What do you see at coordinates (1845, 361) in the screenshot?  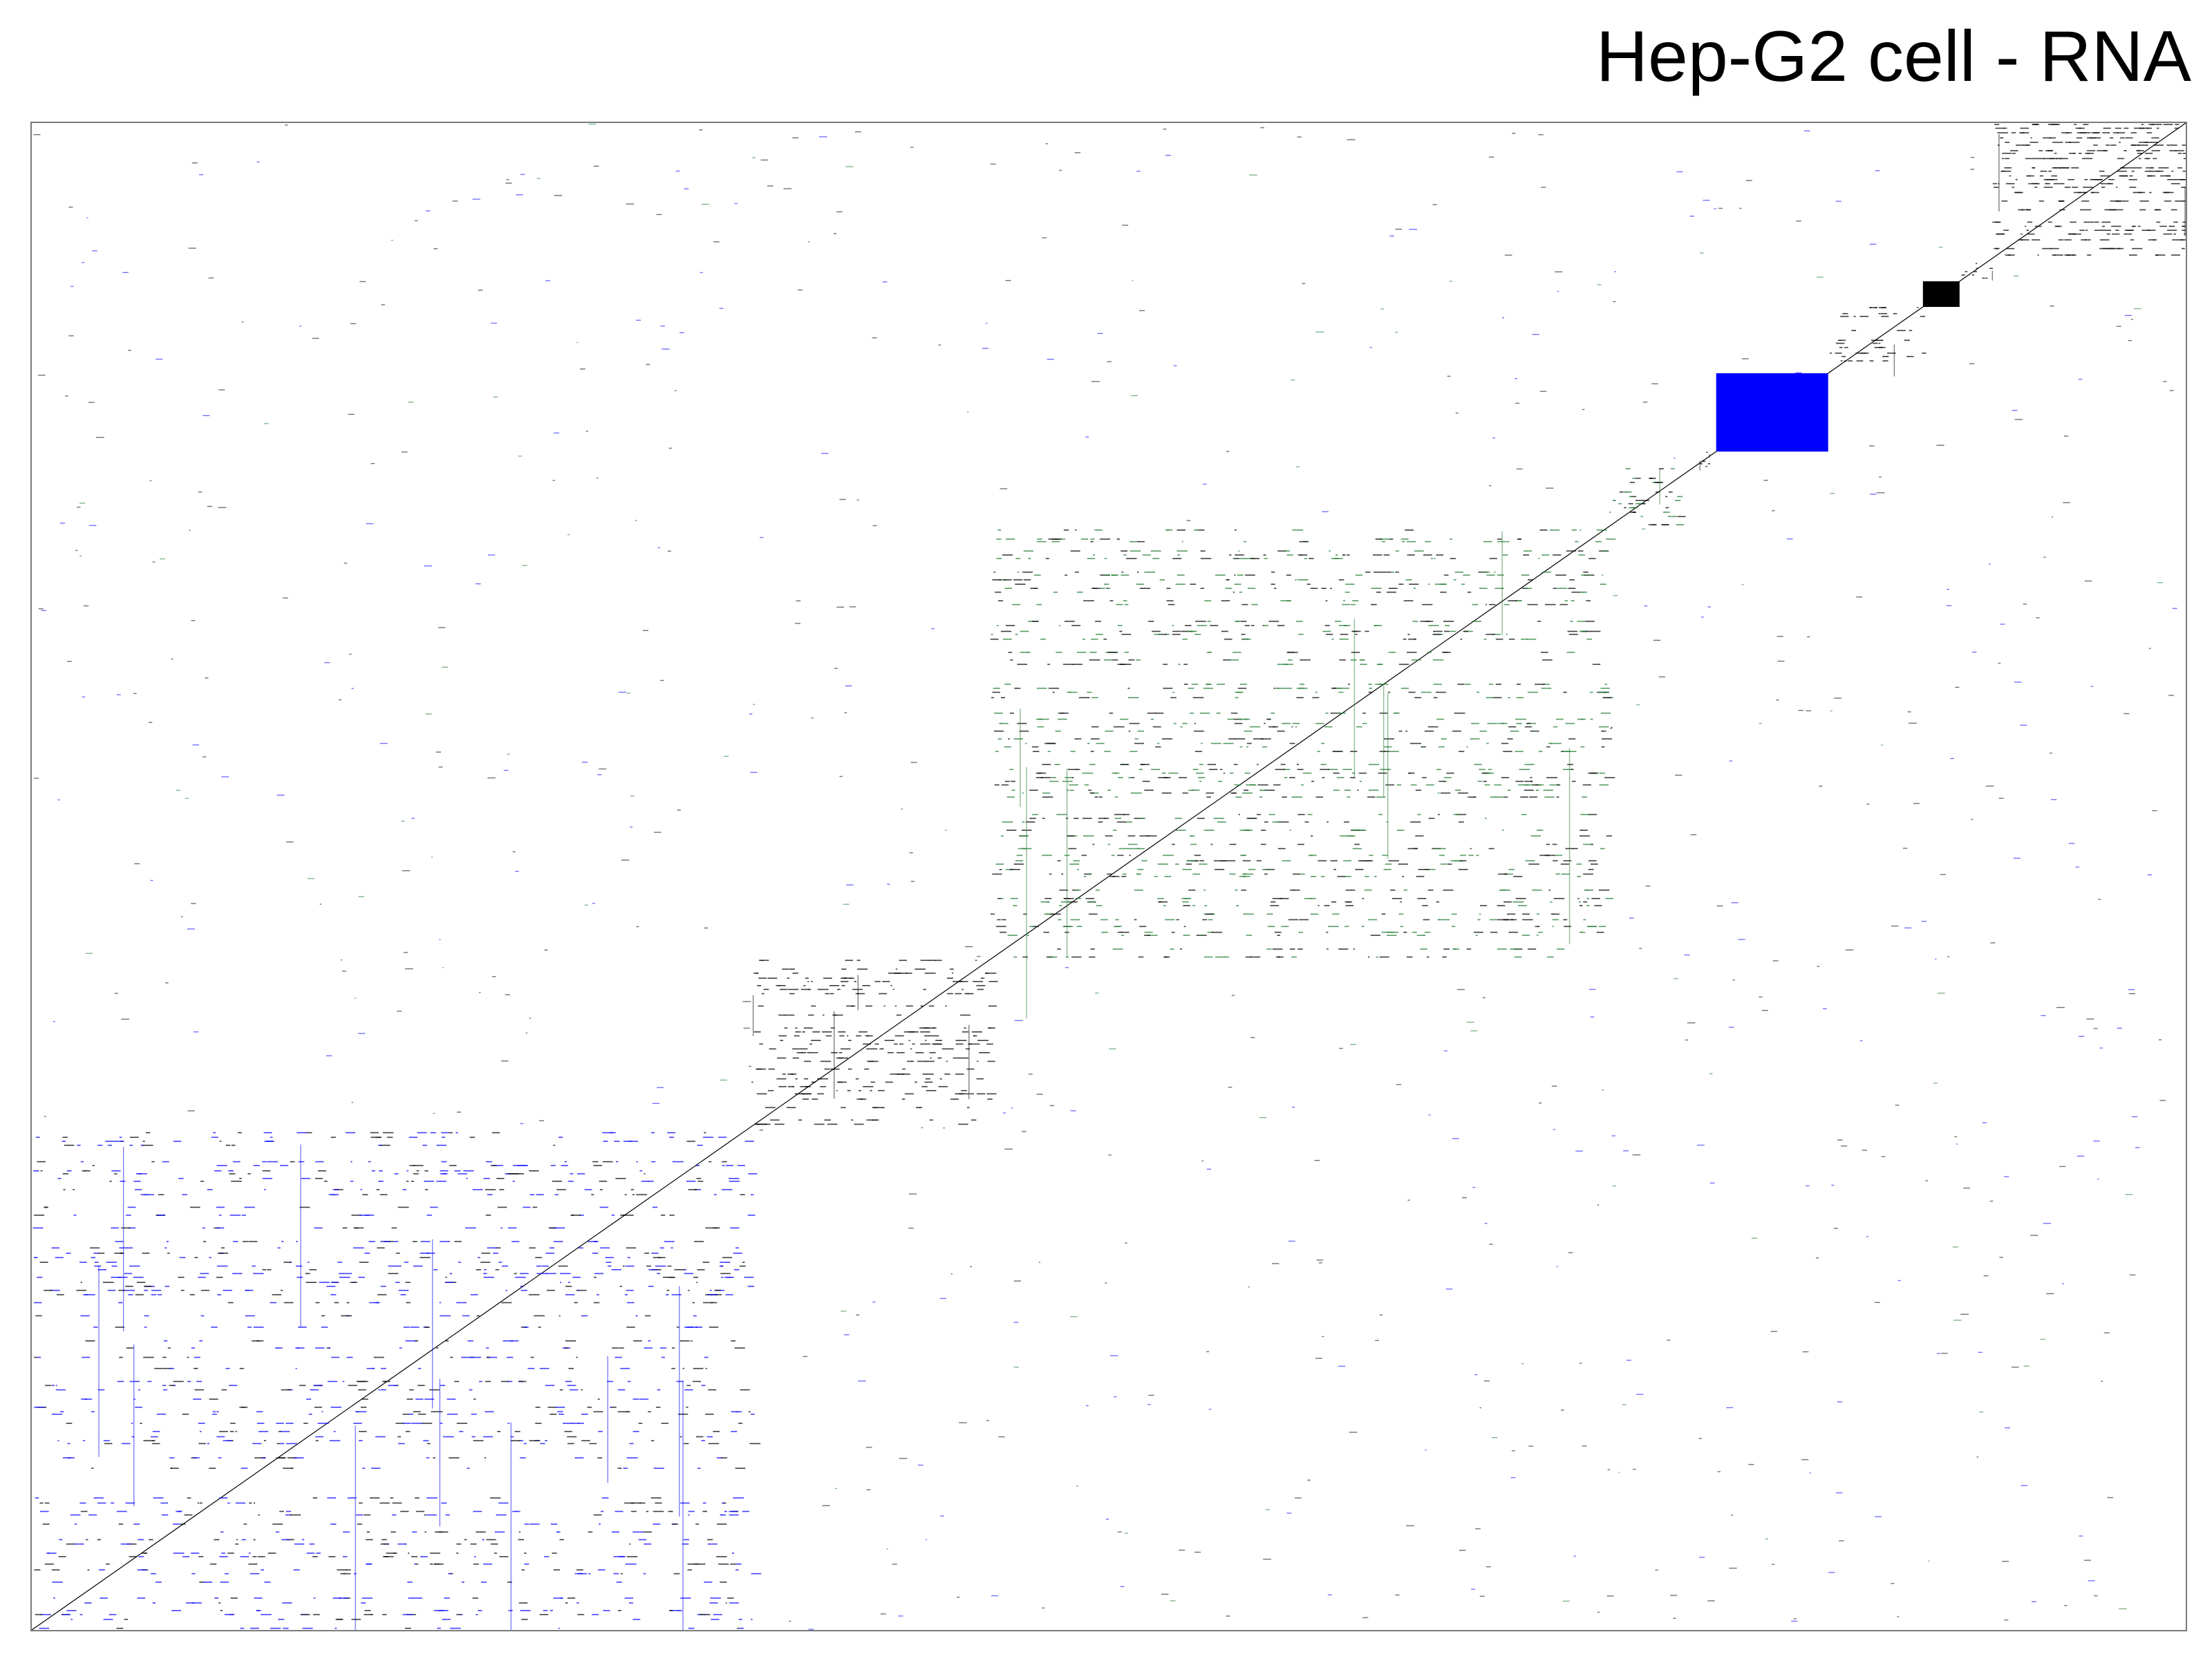 I see `block-7-cell` at bounding box center [1845, 361].